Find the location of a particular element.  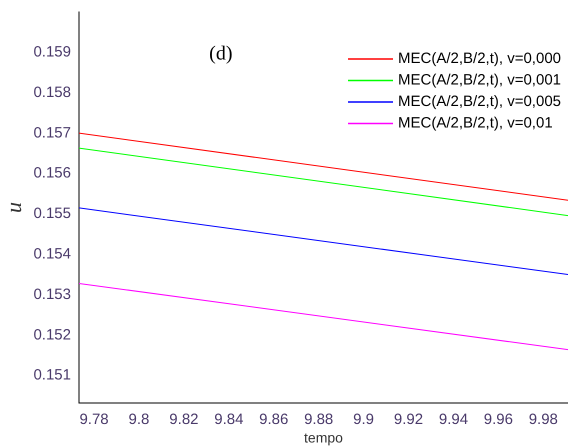

x-tick-label: 9.86 is located at coordinates (273, 419).